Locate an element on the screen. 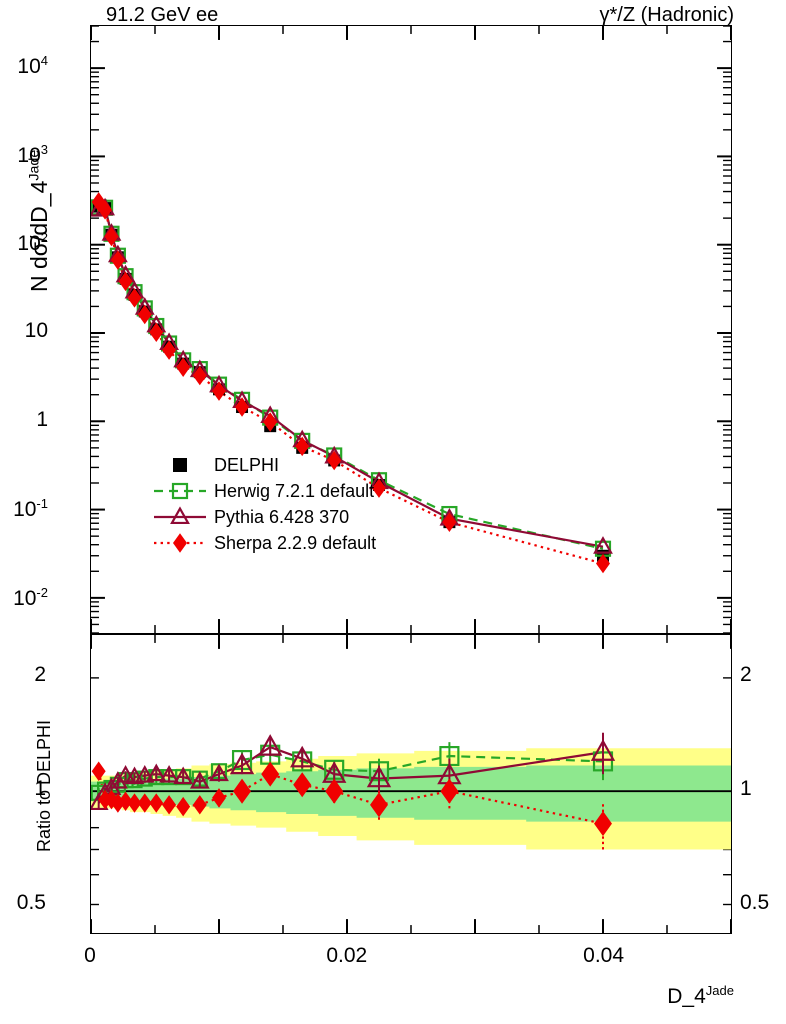 The image size is (786, 1024). x-axis-tick-label: 0.04 is located at coordinates (604, 955).